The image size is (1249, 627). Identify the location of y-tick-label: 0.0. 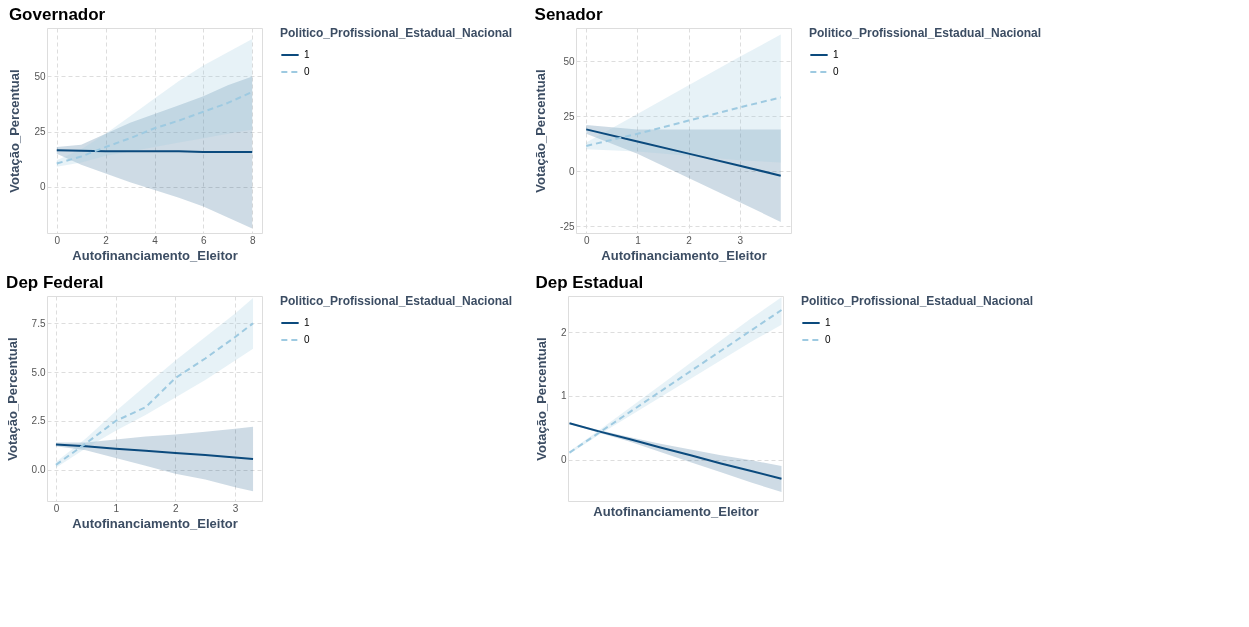
(38, 470).